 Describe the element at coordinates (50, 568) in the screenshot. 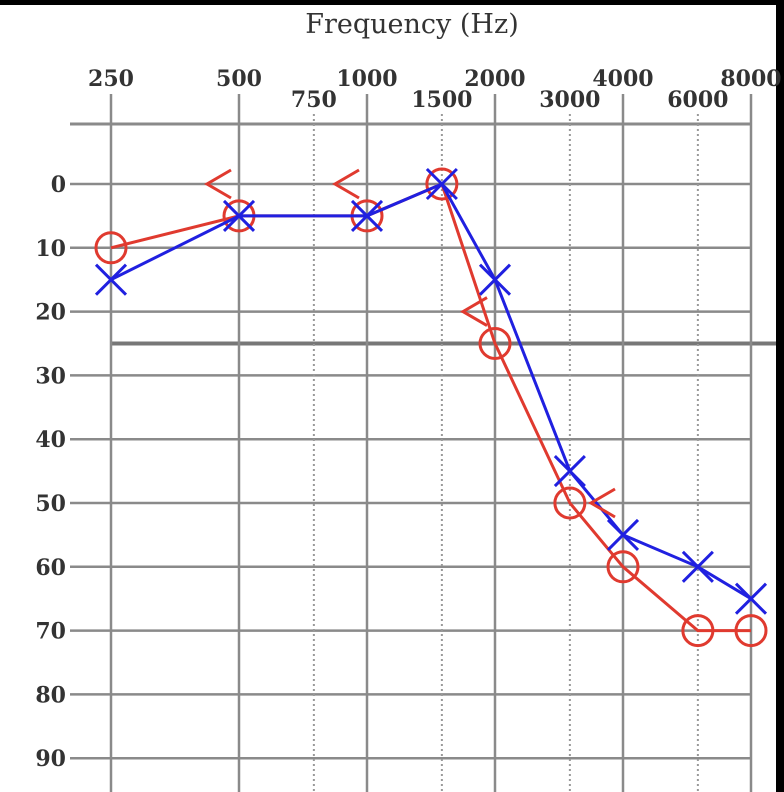

I see `y-tick-label: 60` at that location.